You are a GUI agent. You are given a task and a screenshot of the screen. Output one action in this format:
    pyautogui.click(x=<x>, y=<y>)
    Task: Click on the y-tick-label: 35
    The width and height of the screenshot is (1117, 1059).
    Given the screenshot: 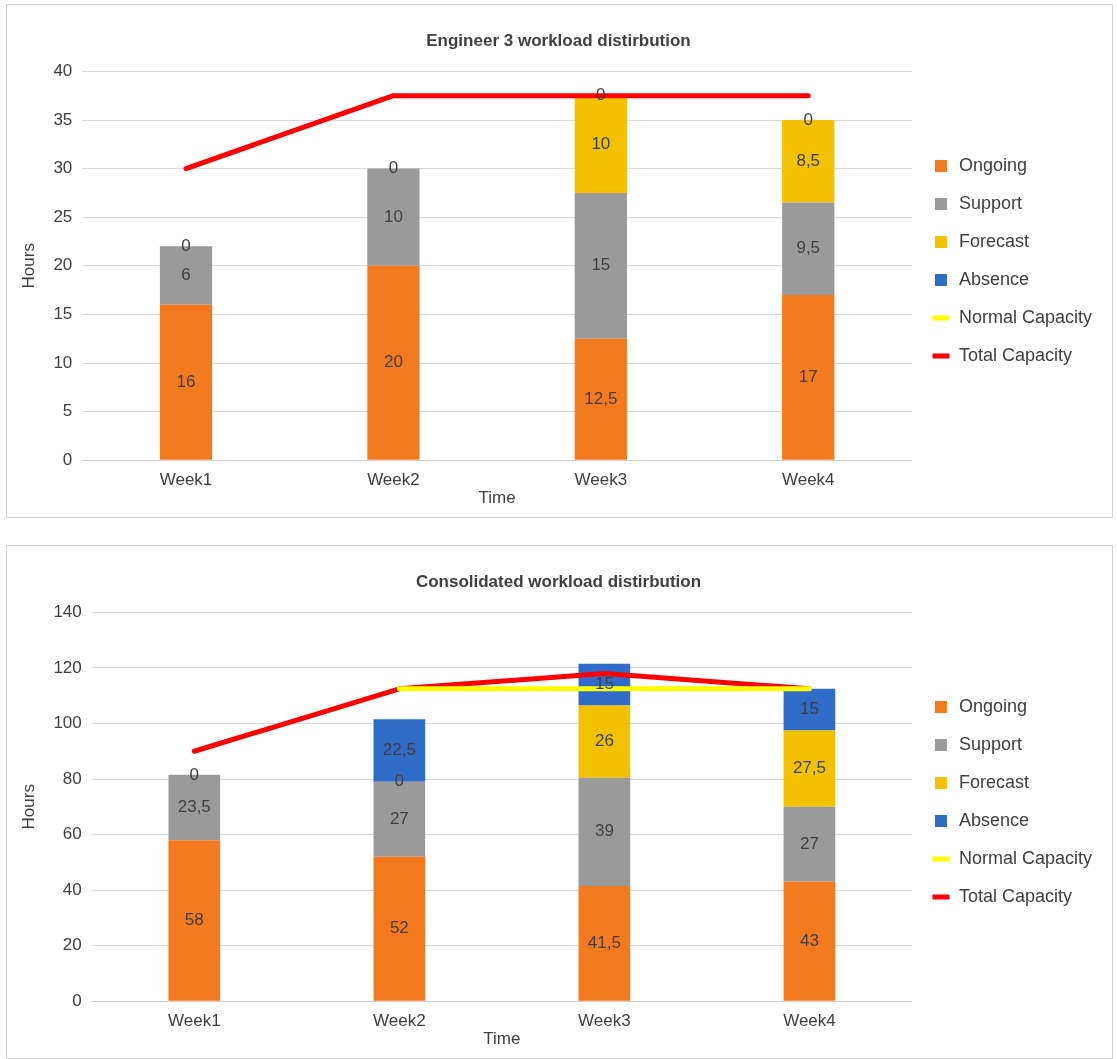 What is the action you would take?
    pyautogui.click(x=63, y=119)
    